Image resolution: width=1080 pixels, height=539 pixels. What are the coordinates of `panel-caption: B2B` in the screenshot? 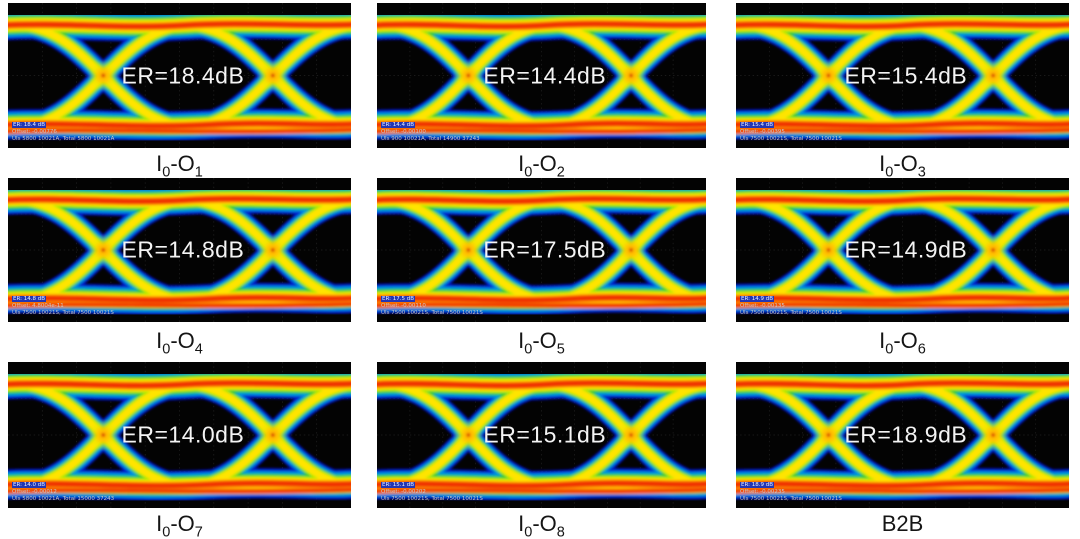 It's located at (902, 525).